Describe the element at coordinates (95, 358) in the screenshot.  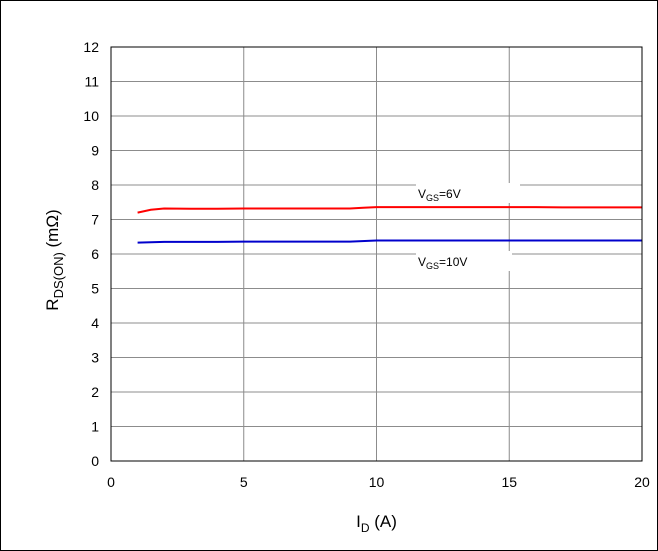
I see `y-tick-label: 3` at that location.